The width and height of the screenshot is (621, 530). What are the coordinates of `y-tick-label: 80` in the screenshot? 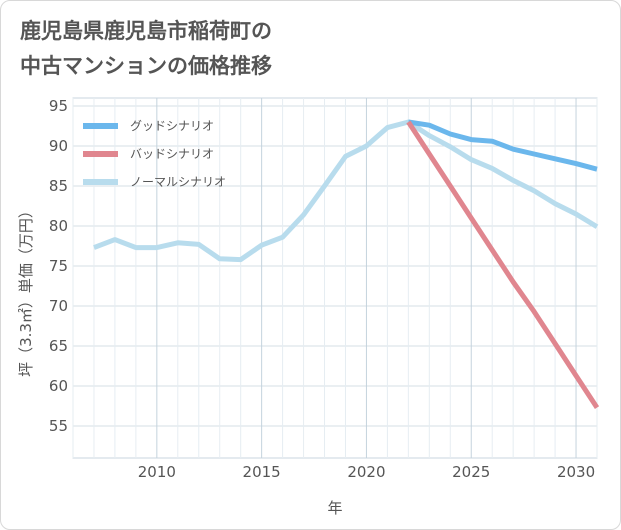 It's located at (58, 226).